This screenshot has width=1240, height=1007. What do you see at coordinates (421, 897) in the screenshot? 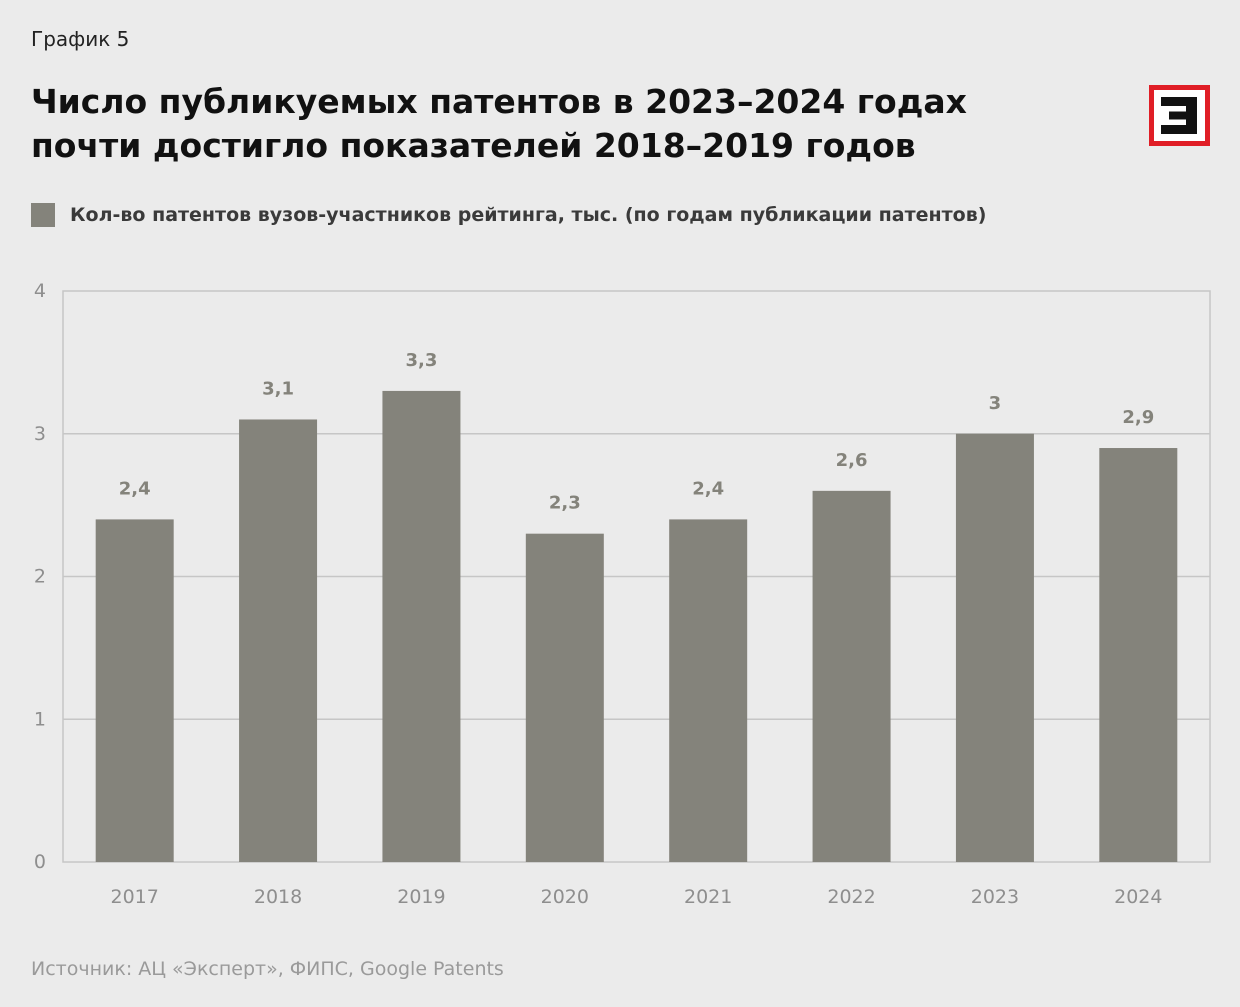
I see `x-tick-label: 2019` at bounding box center [421, 897].